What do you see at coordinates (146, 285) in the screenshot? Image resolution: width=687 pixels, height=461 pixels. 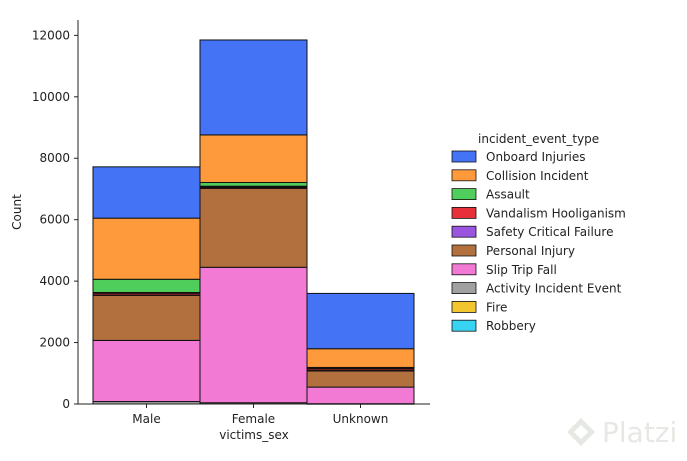 I see `bar-male-assault` at bounding box center [146, 285].